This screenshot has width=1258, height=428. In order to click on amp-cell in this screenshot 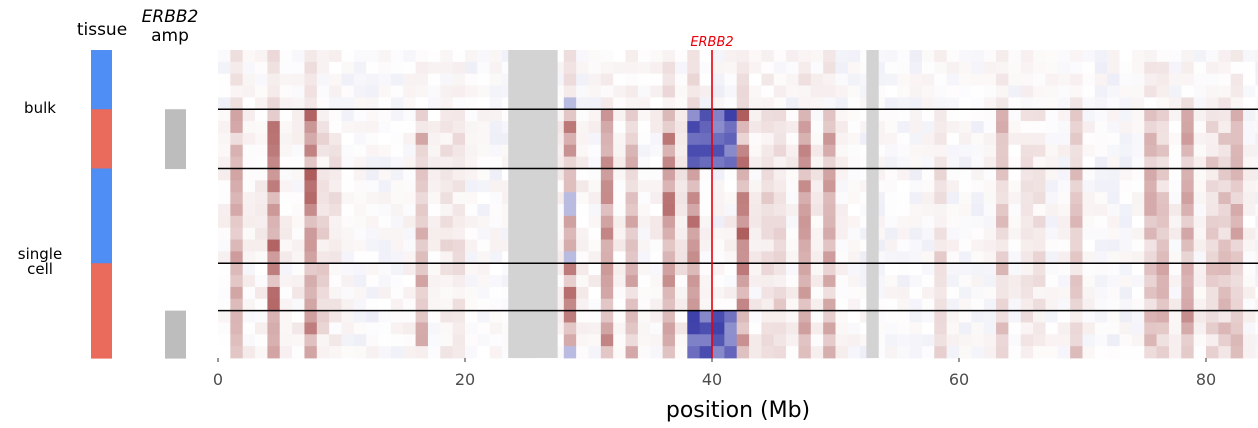, I will do `click(175, 151)`.